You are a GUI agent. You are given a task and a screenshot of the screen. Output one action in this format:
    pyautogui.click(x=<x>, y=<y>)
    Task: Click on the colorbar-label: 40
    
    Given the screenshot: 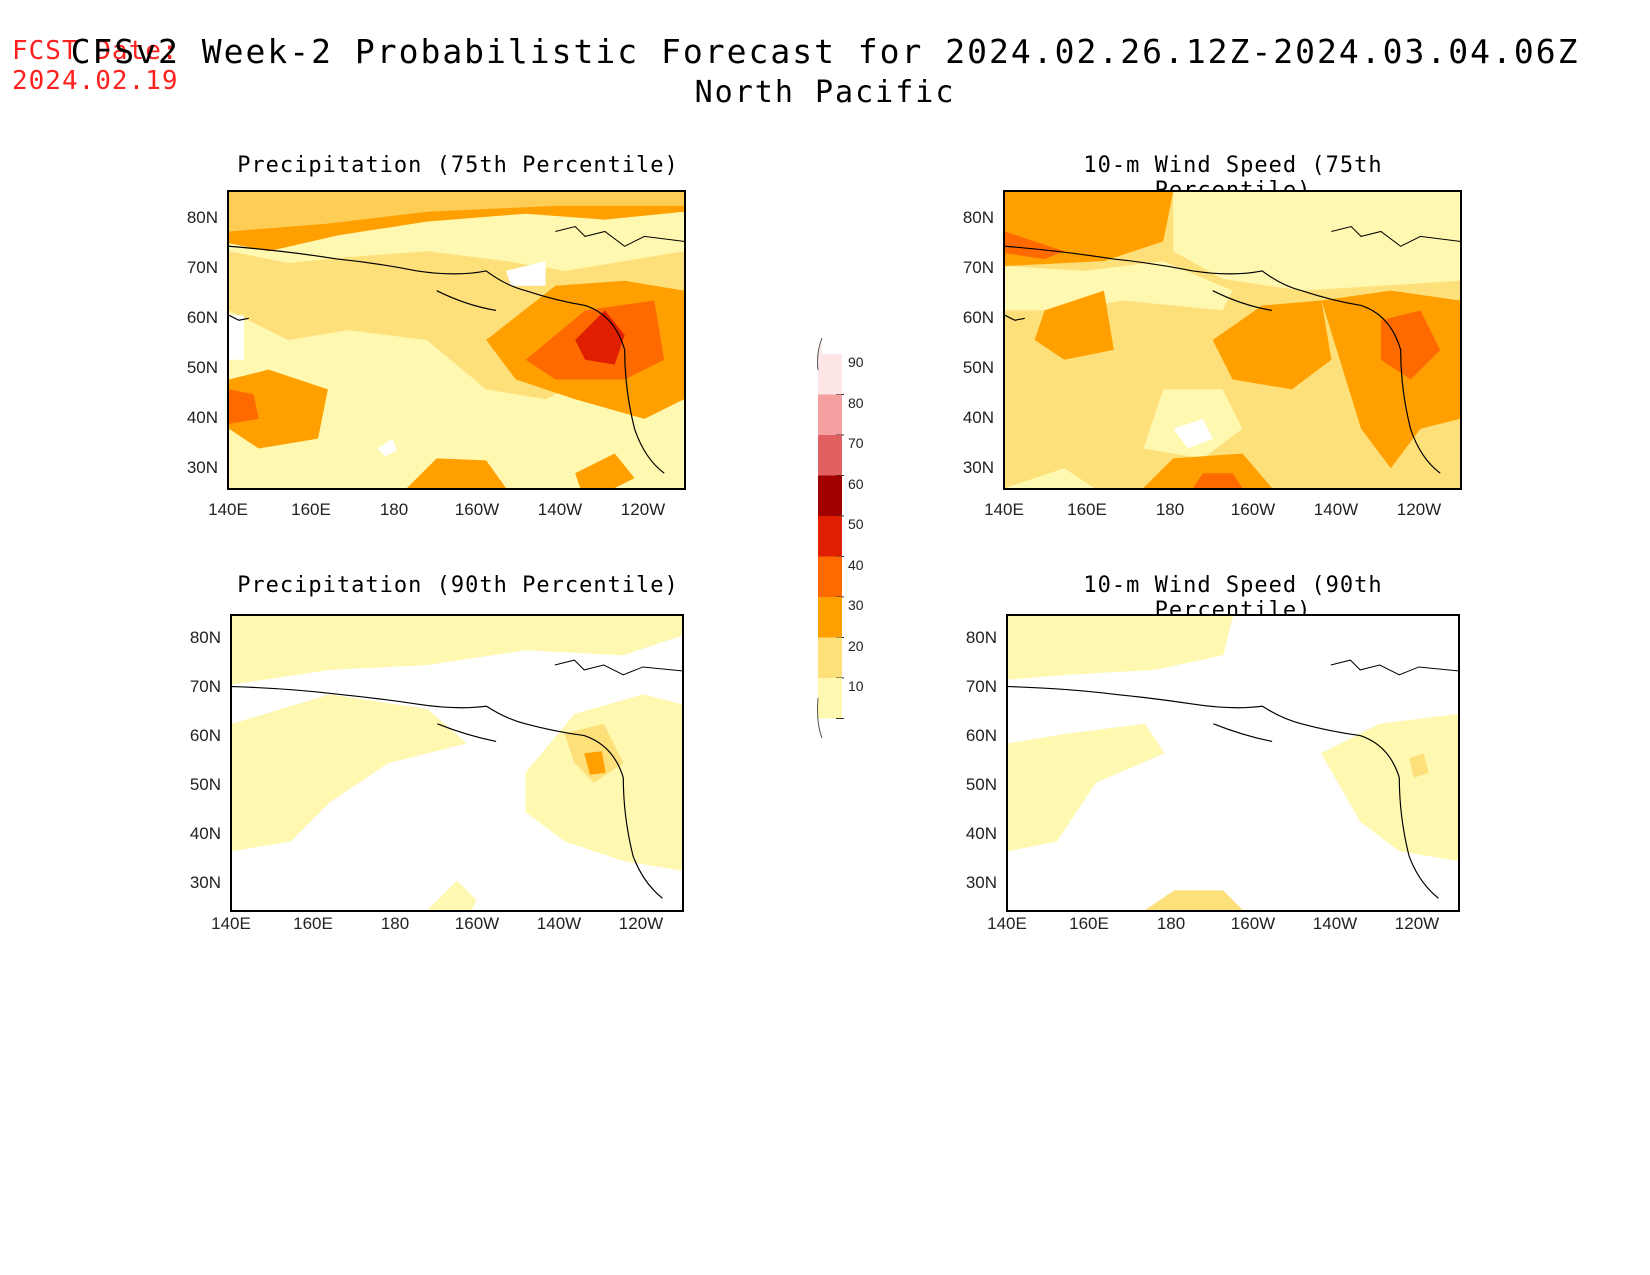 What is the action you would take?
    pyautogui.click(x=856, y=564)
    